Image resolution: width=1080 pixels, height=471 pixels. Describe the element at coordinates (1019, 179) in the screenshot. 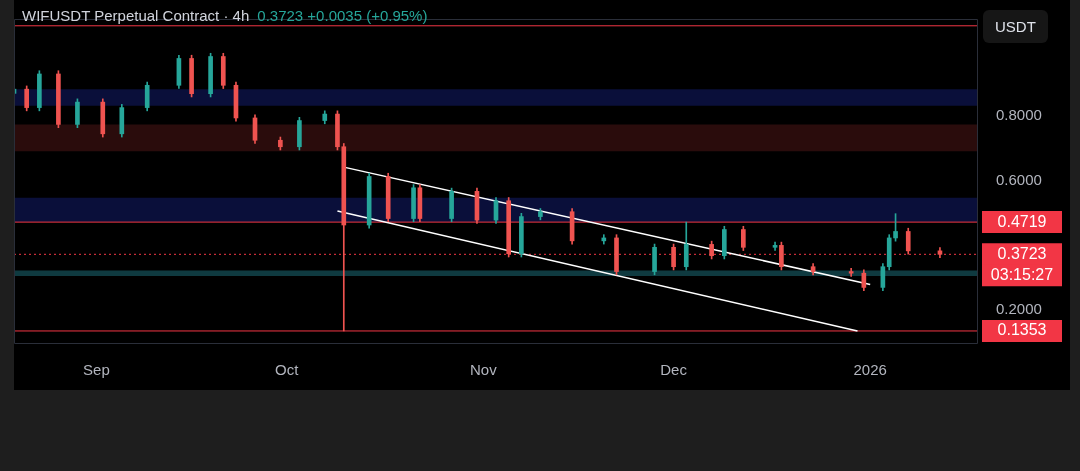

I see `y-tick-label: 0.6000` at that location.